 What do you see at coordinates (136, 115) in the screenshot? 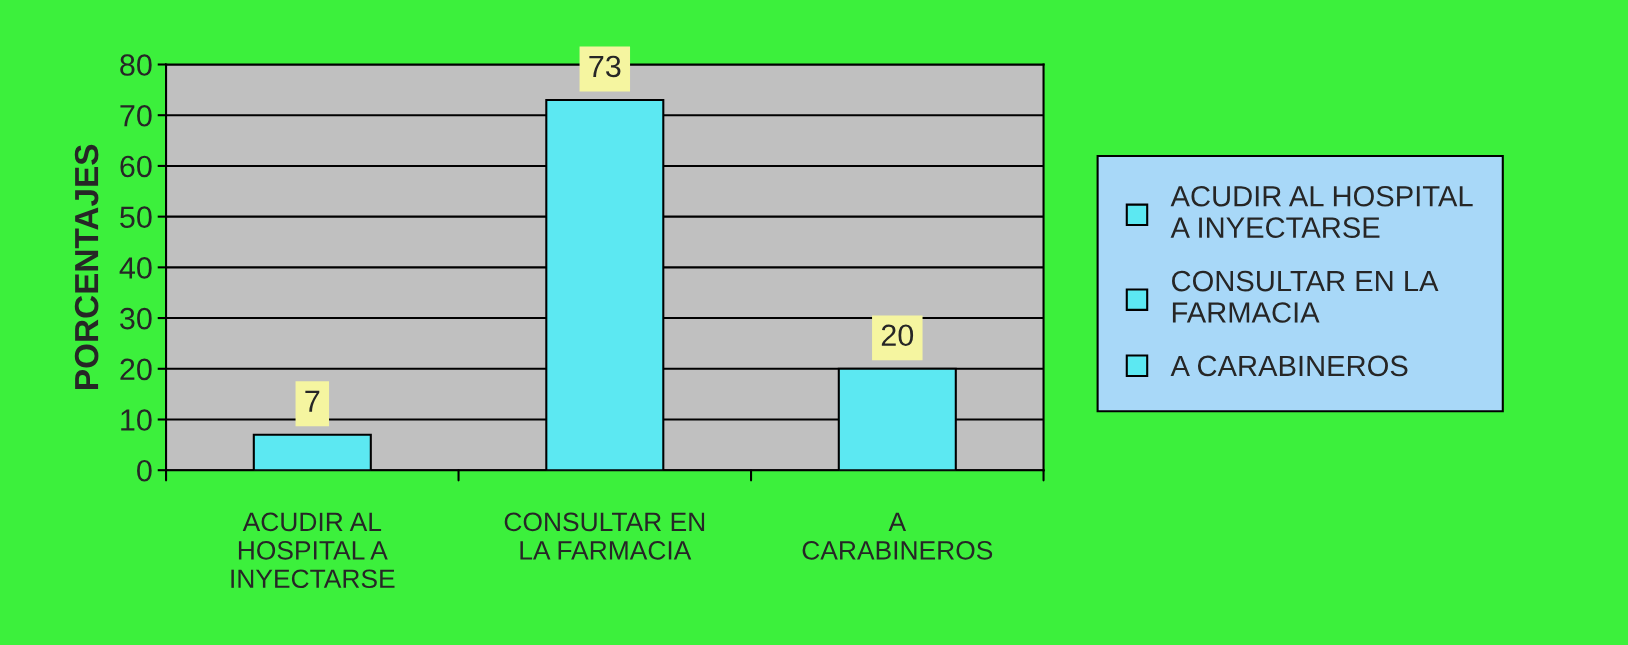
I see `y-tick-label: 70` at bounding box center [136, 115].